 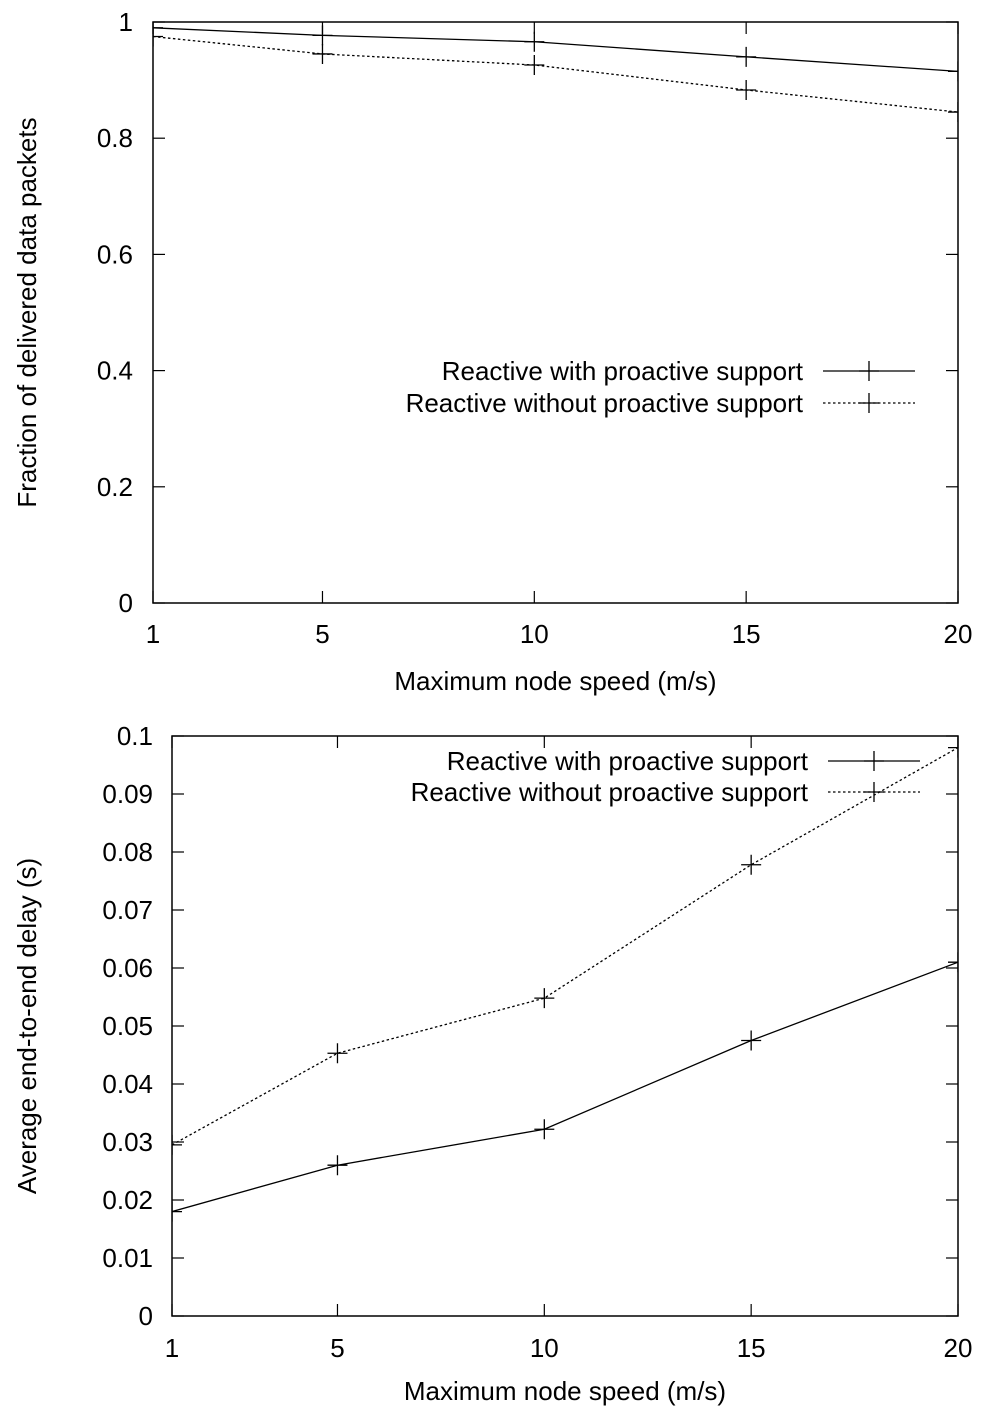 I want to click on y-tick-label: 0.2, so click(x=115, y=487).